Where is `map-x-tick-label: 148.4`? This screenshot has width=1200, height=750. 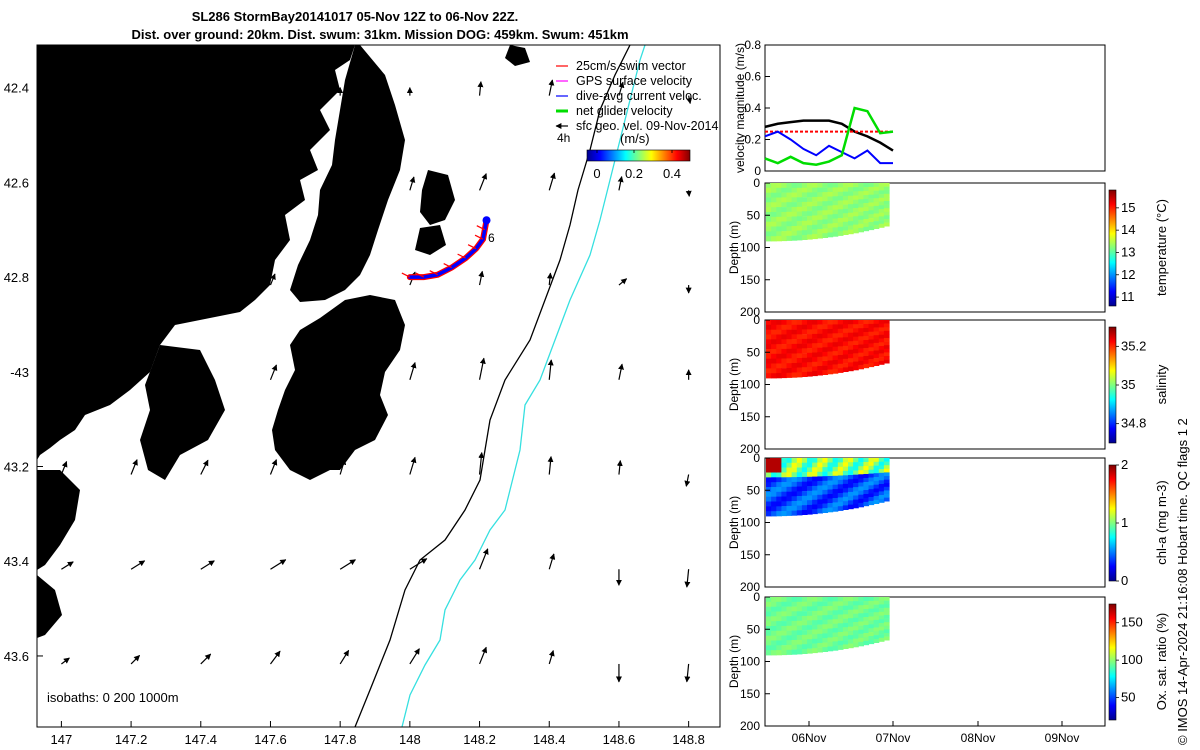 map-x-tick-label: 148.4 is located at coordinates (549, 739).